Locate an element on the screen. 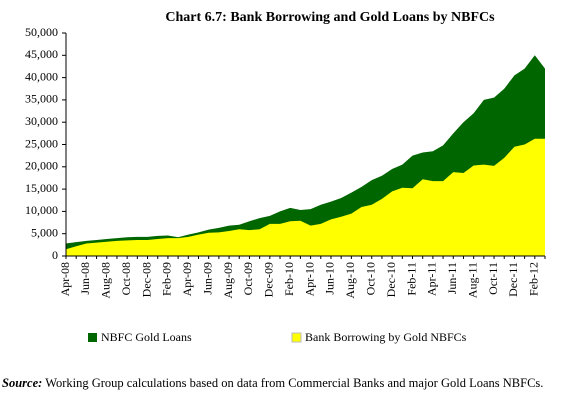 The width and height of the screenshot is (575, 415). x-tick-label: Oct-09 is located at coordinates (248, 278).